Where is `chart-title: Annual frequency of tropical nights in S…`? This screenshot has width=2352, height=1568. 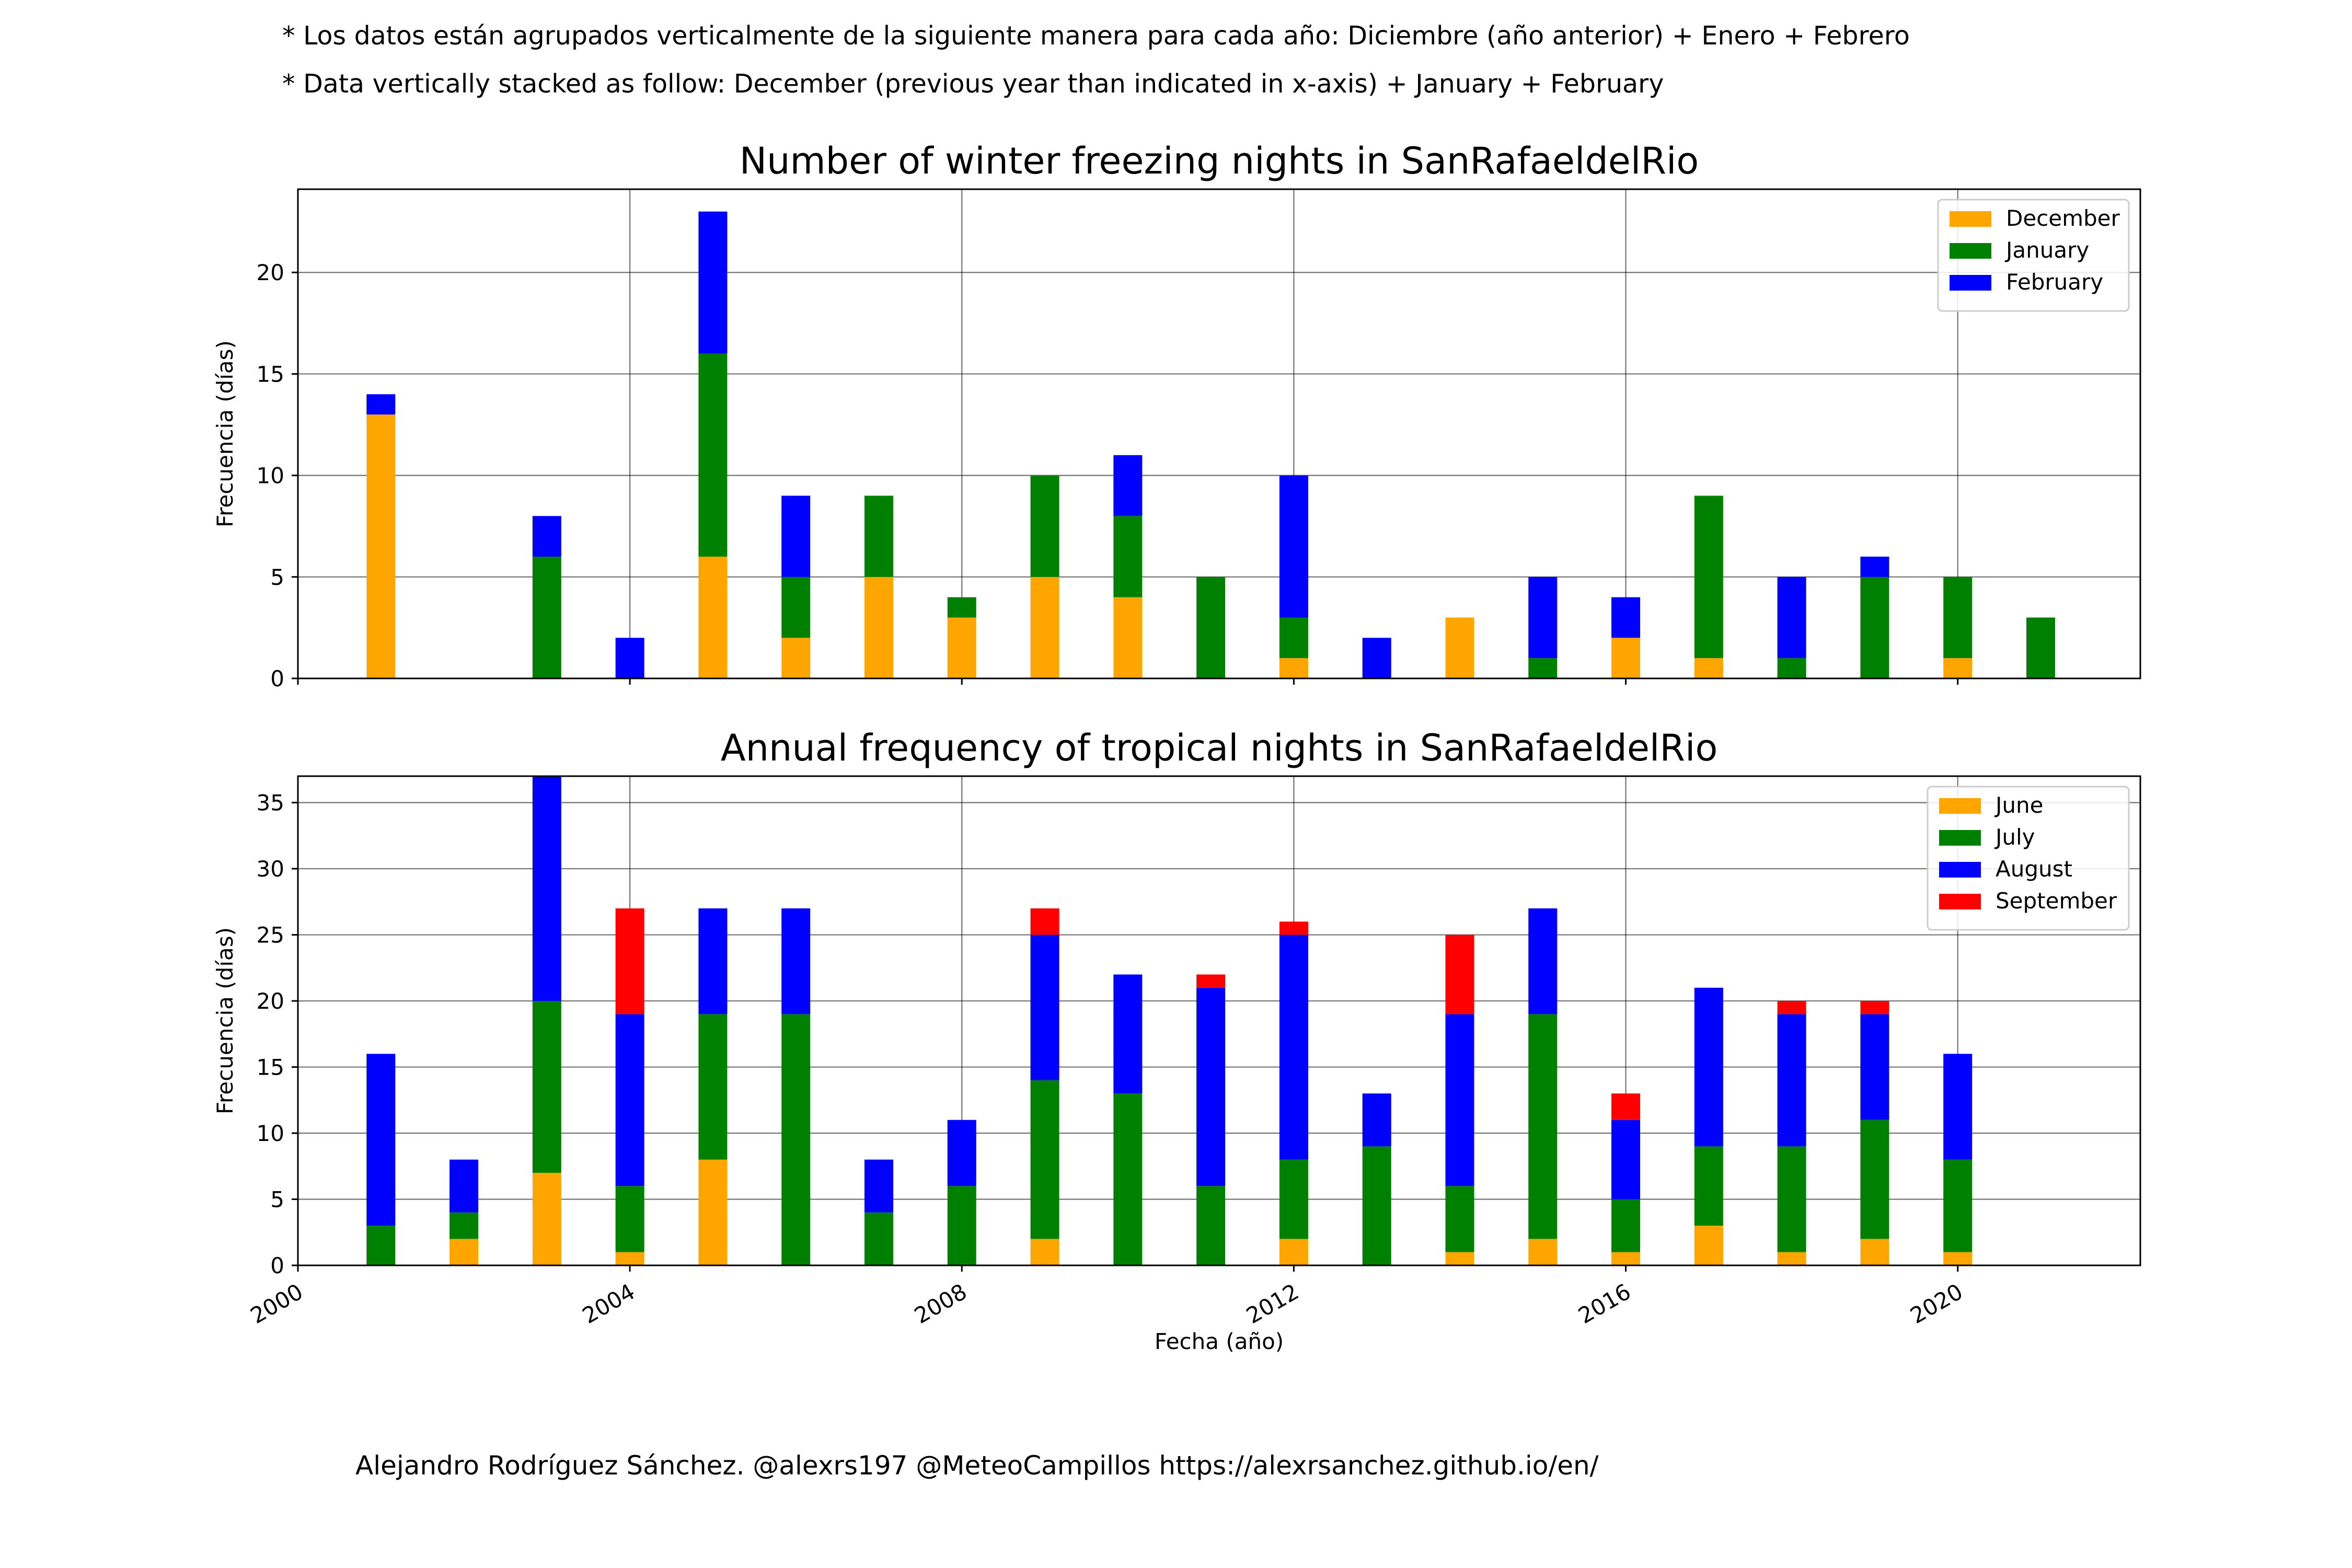
chart-title: Annual frequency of tropical nights in S… is located at coordinates (1219, 748).